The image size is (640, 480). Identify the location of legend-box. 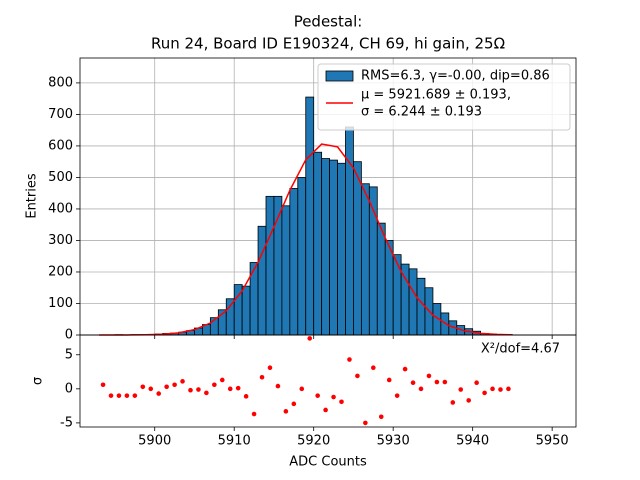
(444, 97).